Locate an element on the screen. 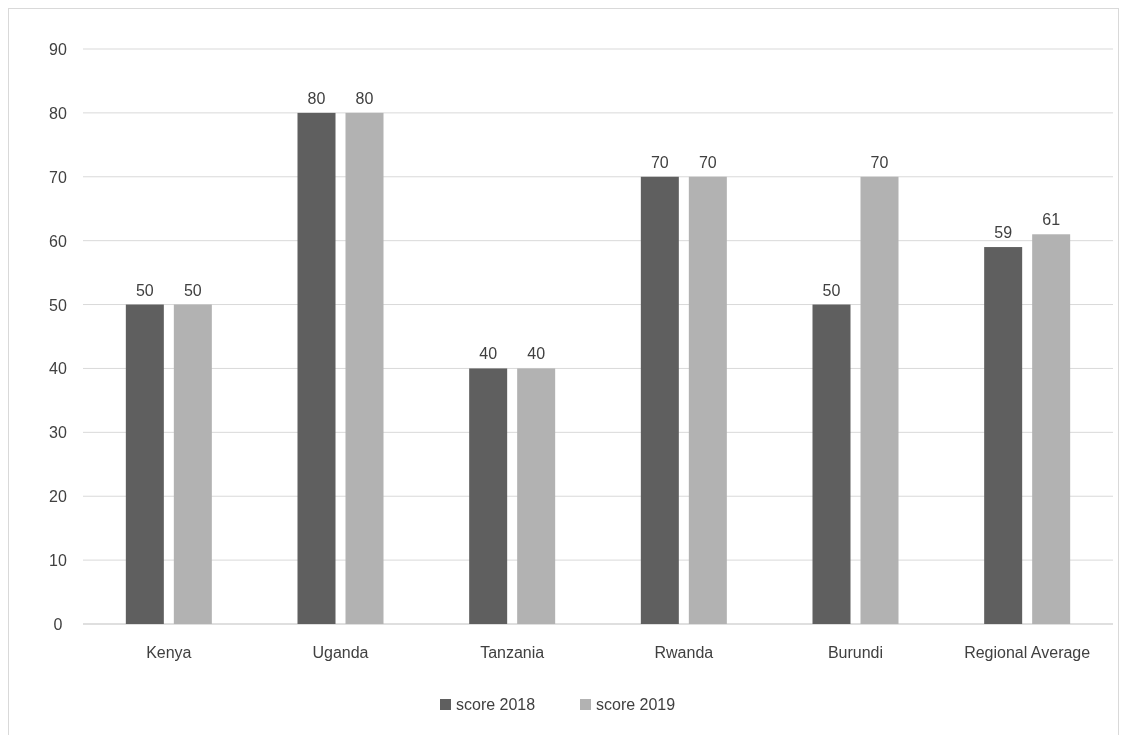 This screenshot has height=735, width=1124. y-tick-label: 40 is located at coordinates (58, 369).